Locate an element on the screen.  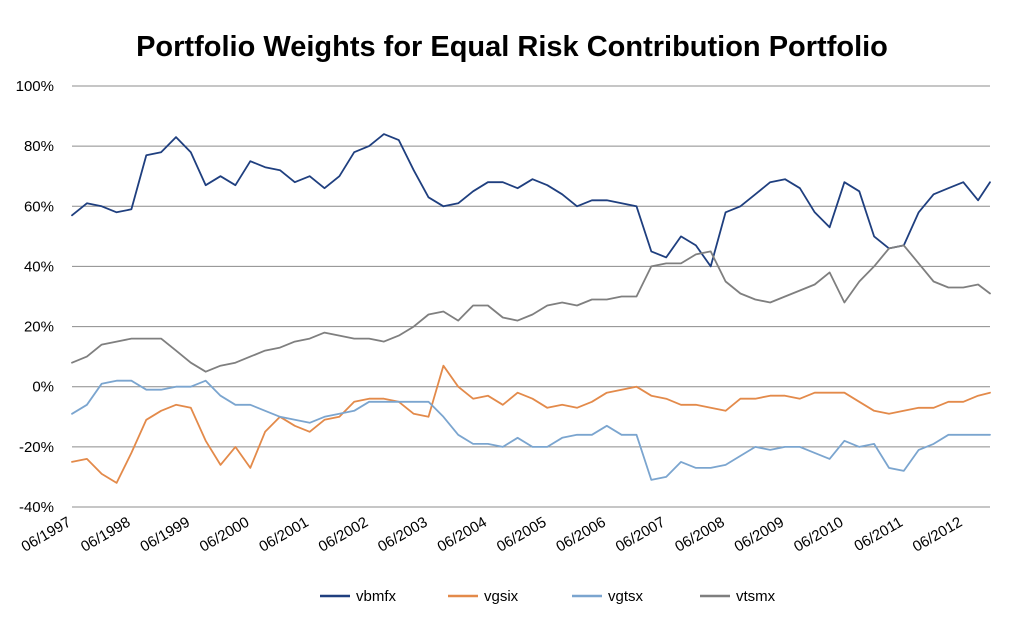
y-tick-label-3: 20% is located at coordinates (39, 327).